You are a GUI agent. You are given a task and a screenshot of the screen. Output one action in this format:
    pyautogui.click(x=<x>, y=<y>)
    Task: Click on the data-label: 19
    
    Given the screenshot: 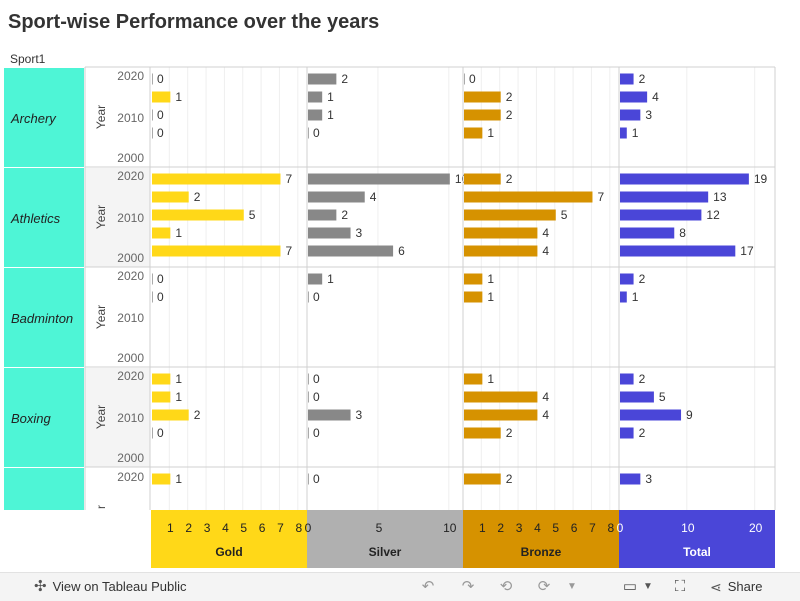 What is the action you would take?
    pyautogui.click(x=761, y=179)
    